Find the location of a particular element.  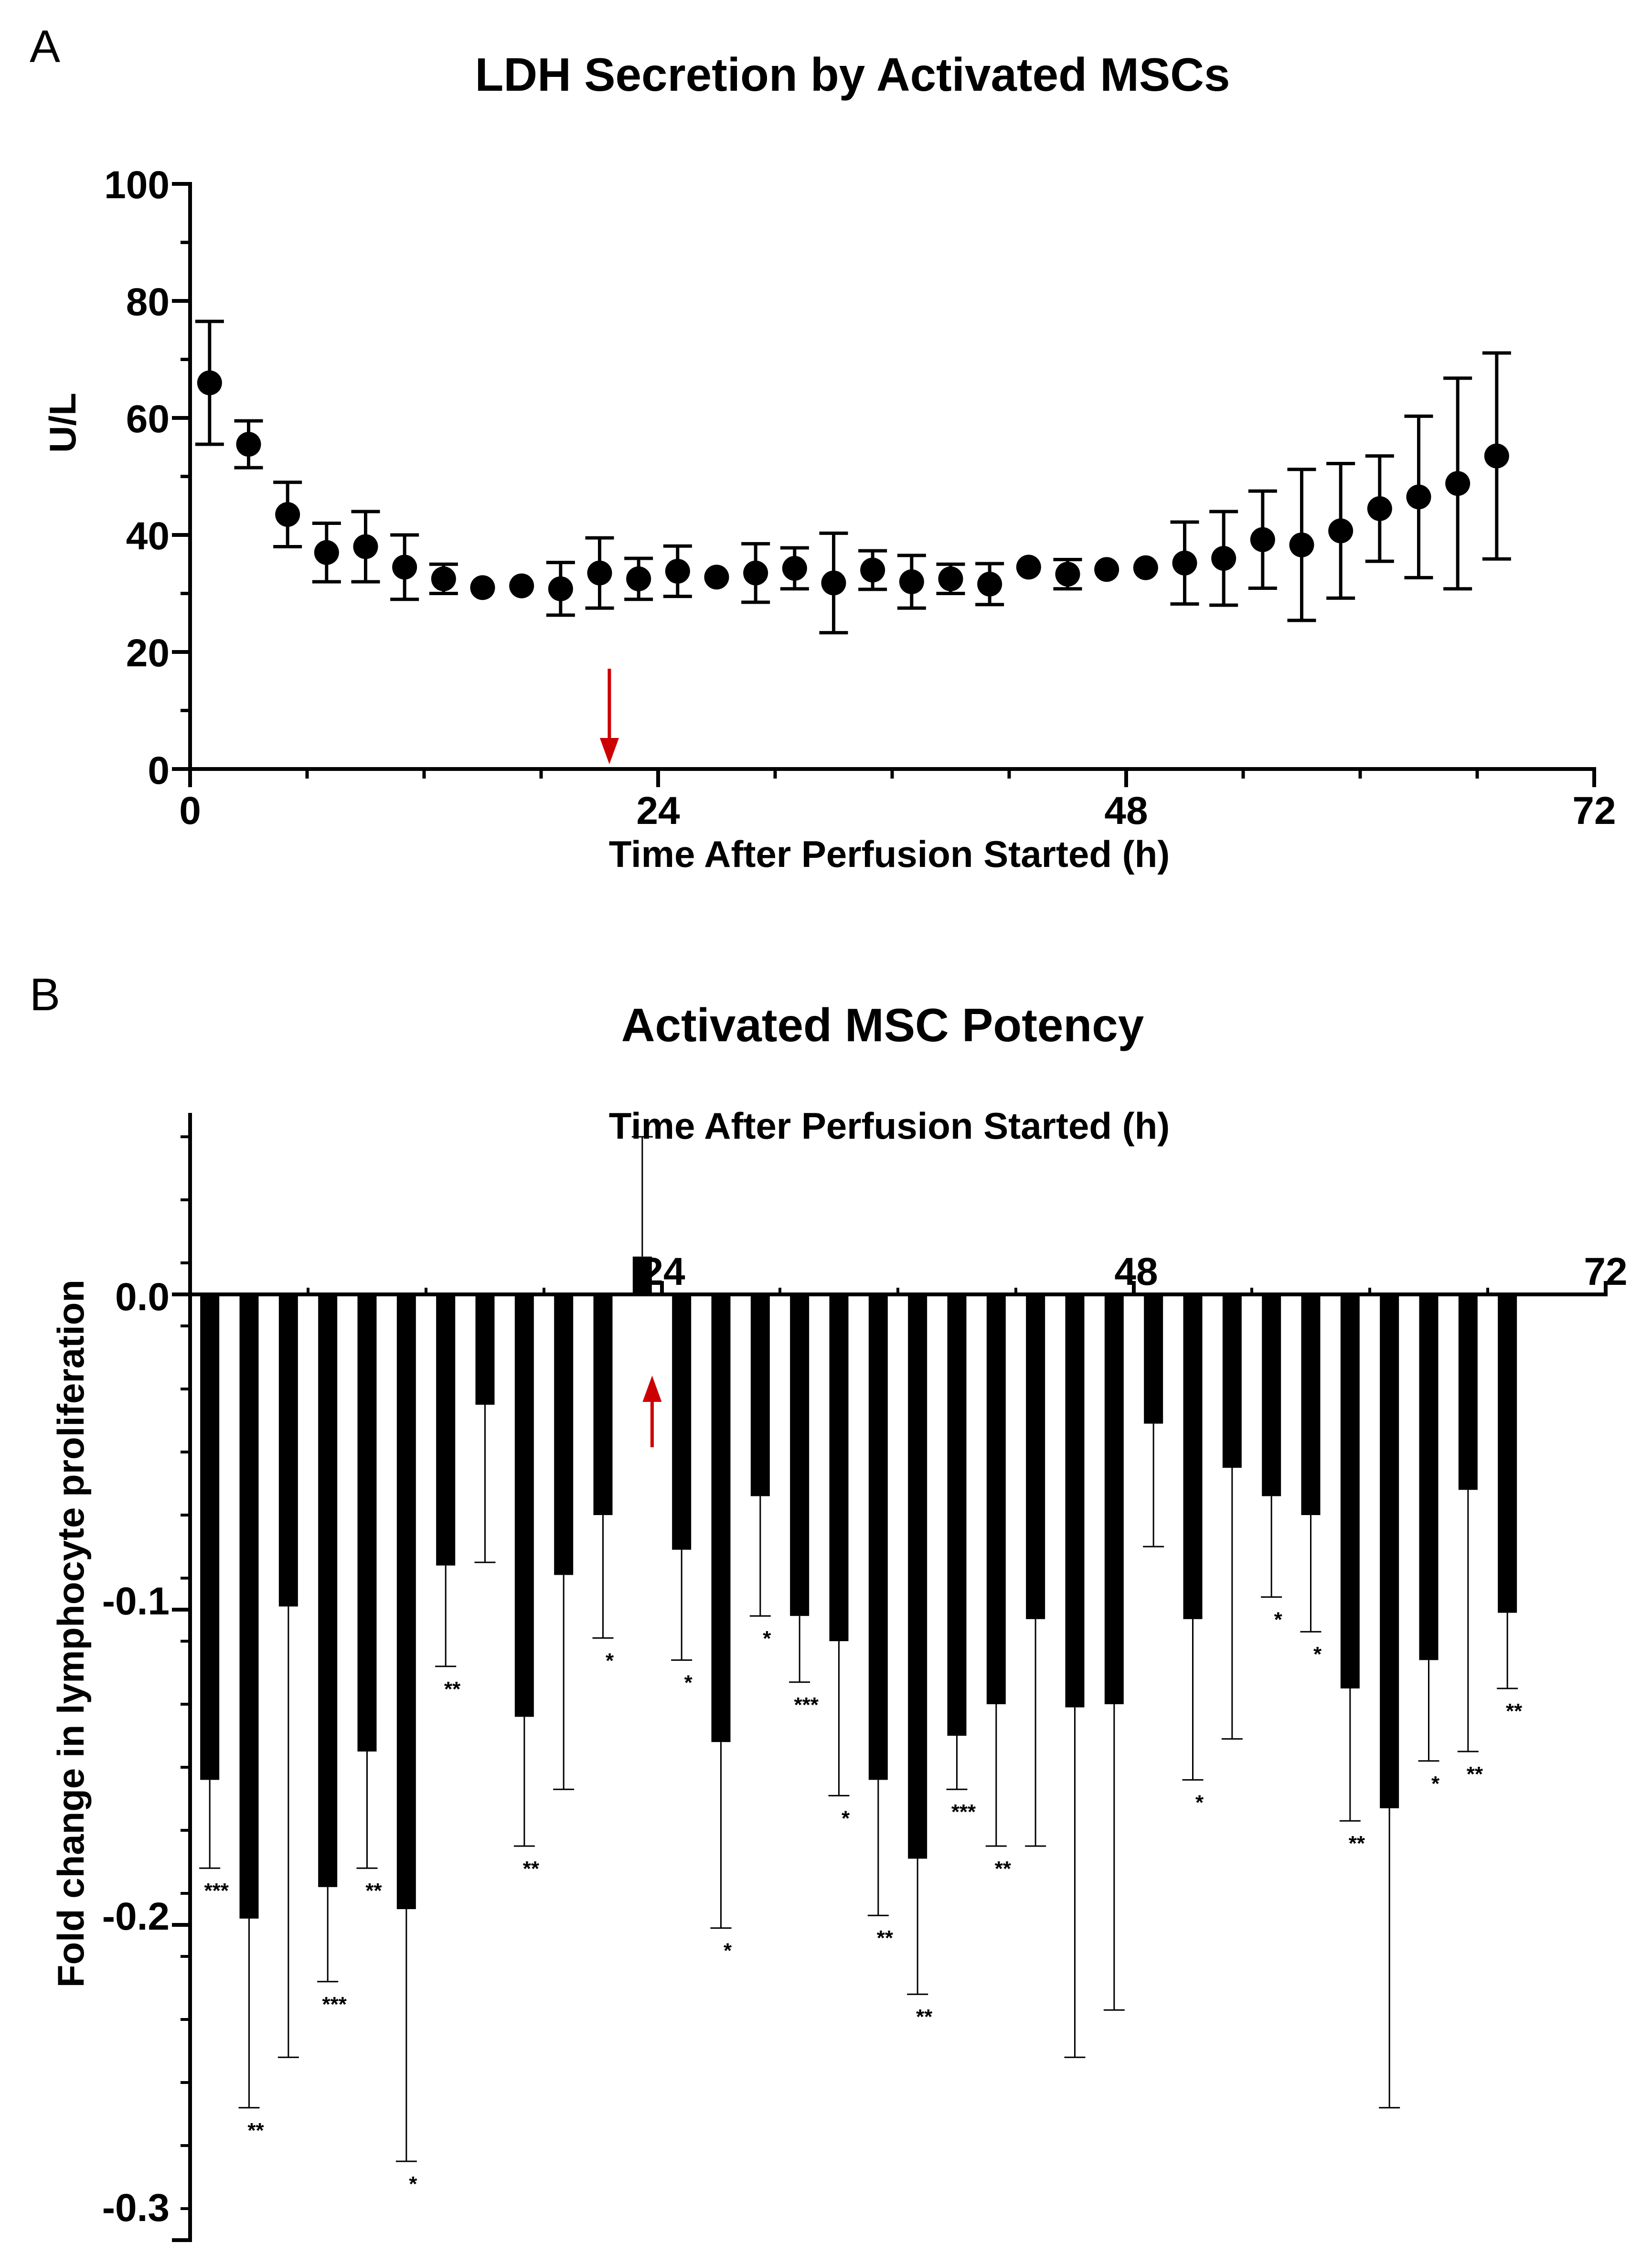

a-ytick-20: 20 is located at coordinates (148, 653).